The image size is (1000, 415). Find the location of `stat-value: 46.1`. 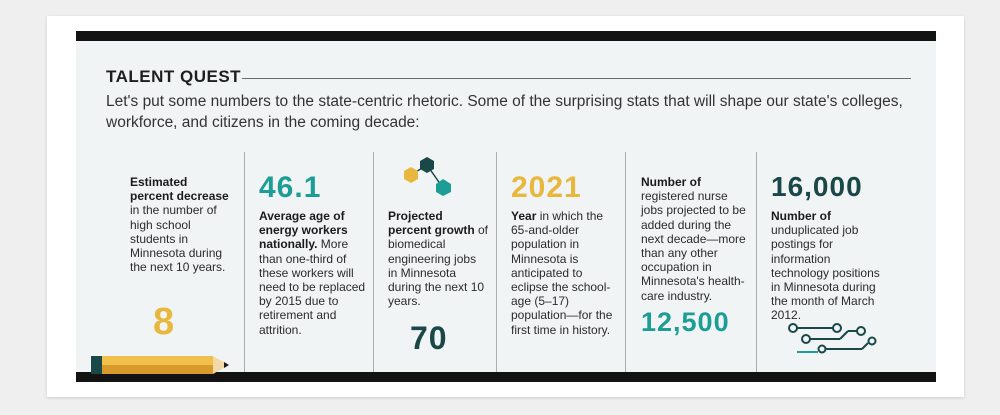

stat-value: 46.1 is located at coordinates (290, 187).